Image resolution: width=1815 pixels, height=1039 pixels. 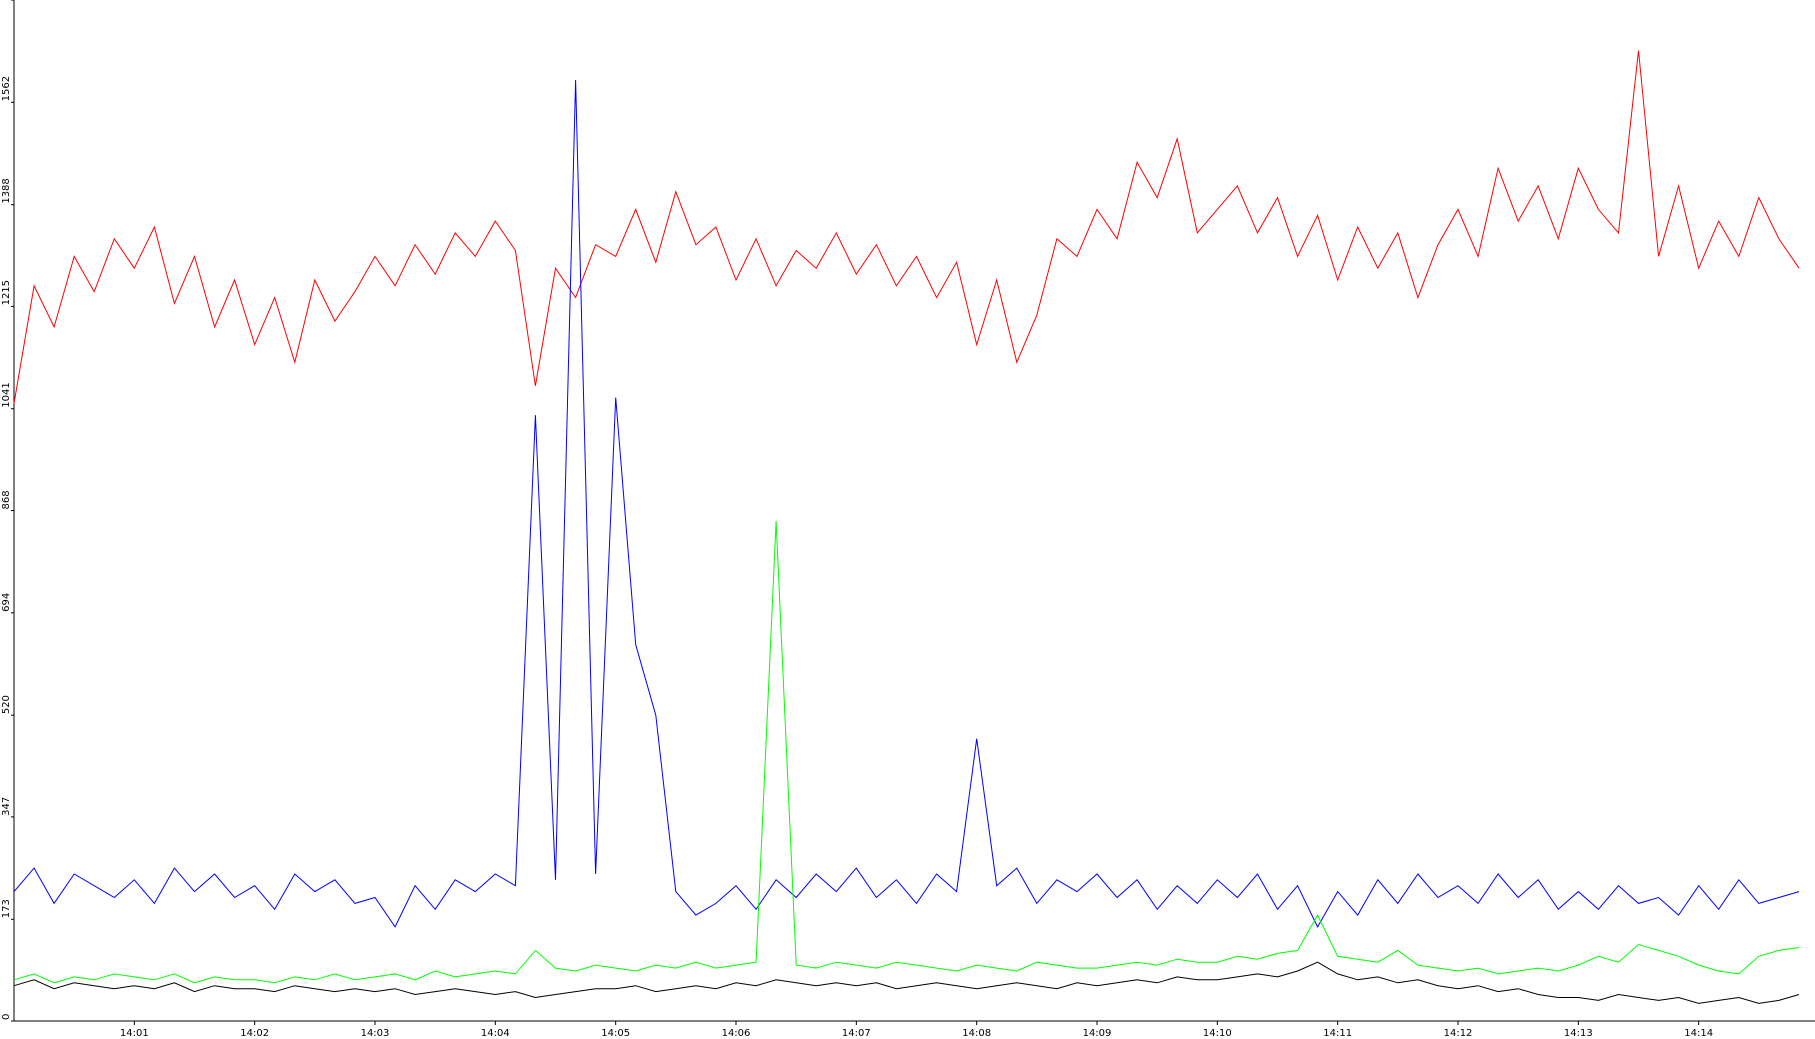 What do you see at coordinates (1698, 1033) in the screenshot?
I see `x-tick-label: 14:14` at bounding box center [1698, 1033].